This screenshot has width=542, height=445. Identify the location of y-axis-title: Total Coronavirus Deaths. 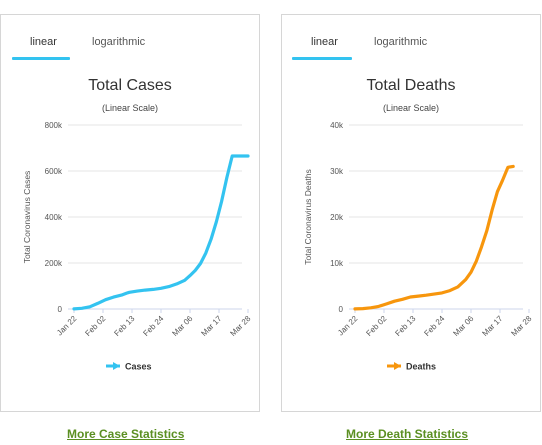
(308, 216).